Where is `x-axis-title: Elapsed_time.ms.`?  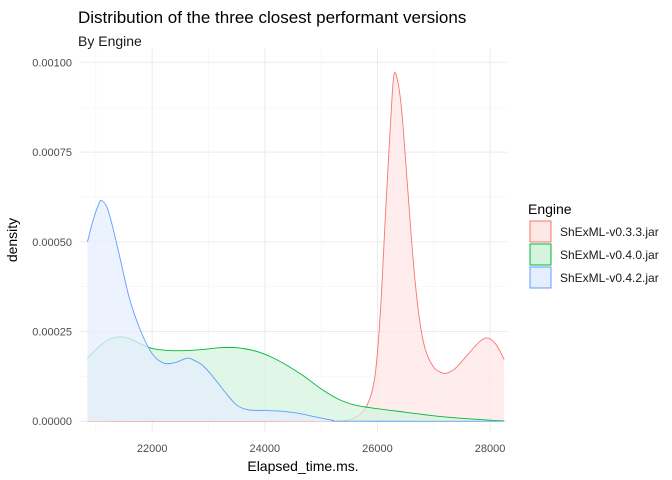 x-axis-title: Elapsed_time.ms. is located at coordinates (302, 466).